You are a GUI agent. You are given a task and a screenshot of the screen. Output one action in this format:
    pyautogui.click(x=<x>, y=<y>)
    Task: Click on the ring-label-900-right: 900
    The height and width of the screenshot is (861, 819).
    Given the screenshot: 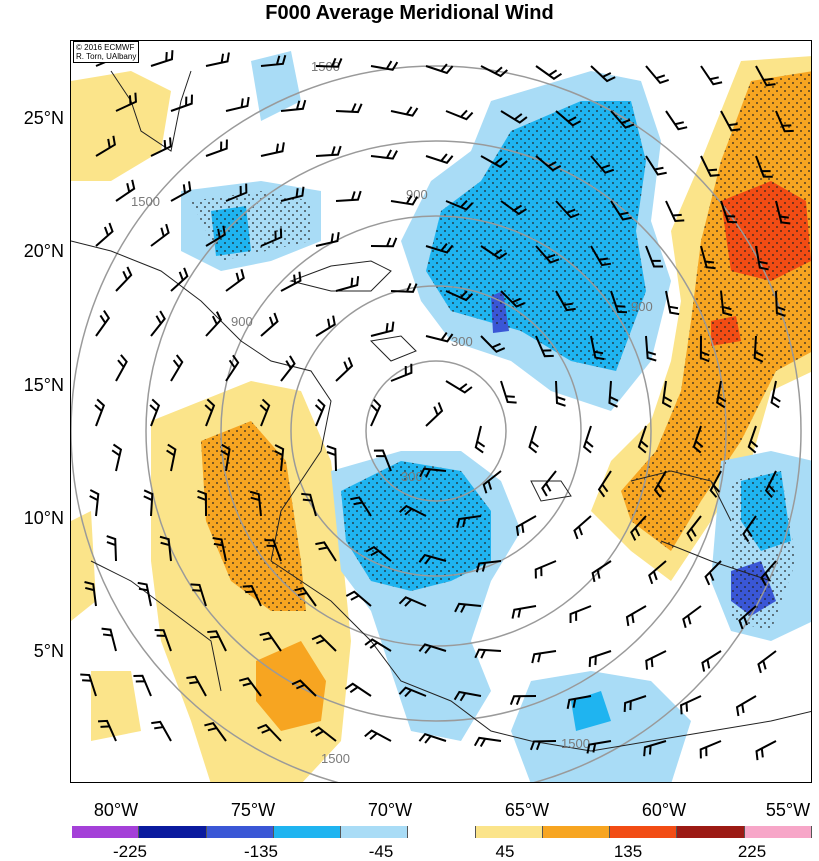 What is the action you would take?
    pyautogui.click(x=642, y=306)
    